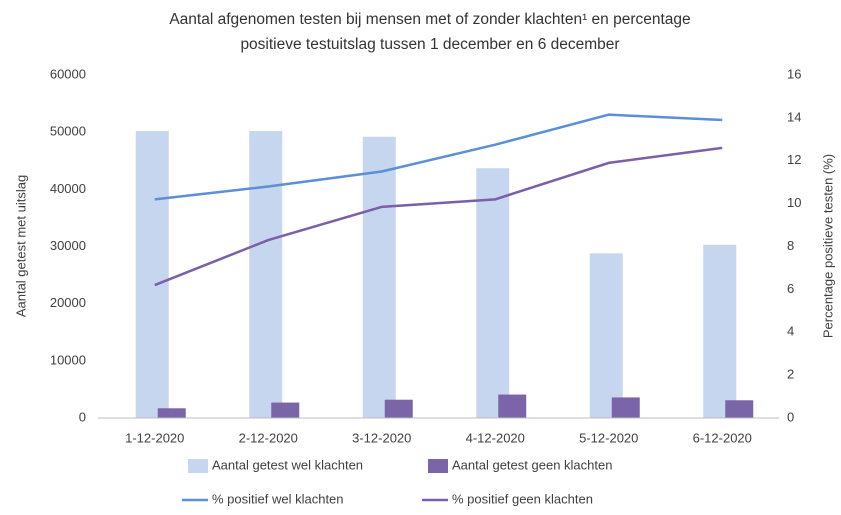 This screenshot has height=515, width=841. Describe the element at coordinates (438, 157) in the screenshot. I see `line` at that location.